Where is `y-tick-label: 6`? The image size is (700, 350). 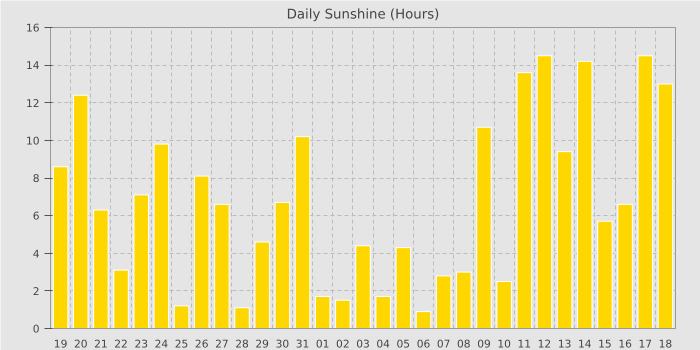
y-tick-label: 6 is located at coordinates (36, 216).